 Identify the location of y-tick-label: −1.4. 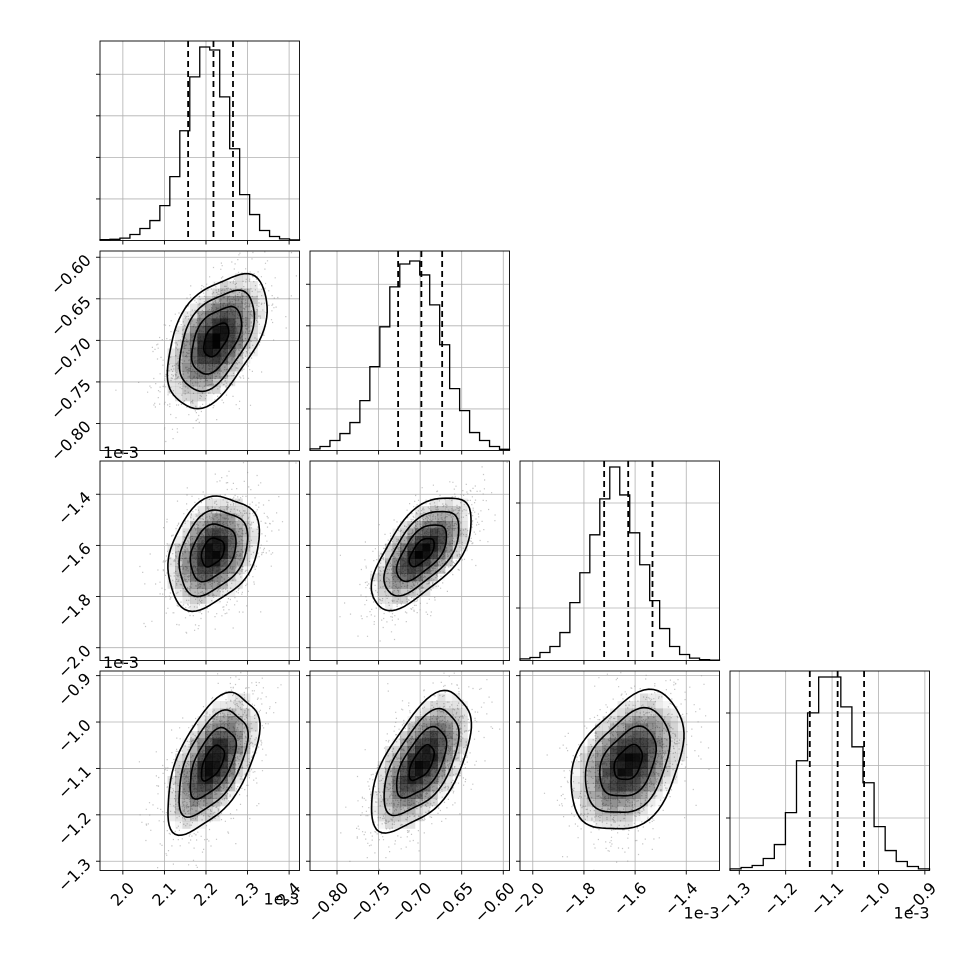
(74, 508).